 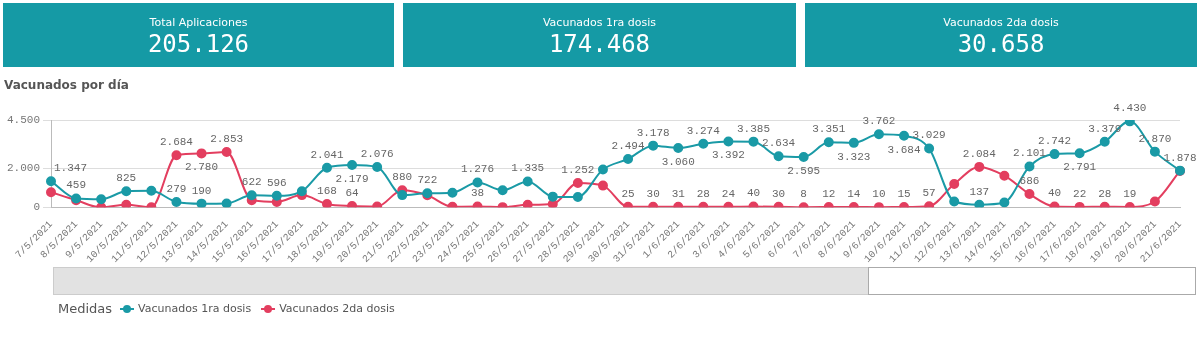 What do you see at coordinates (628, 193) in the screenshot?
I see `data-label: 25` at bounding box center [628, 193].